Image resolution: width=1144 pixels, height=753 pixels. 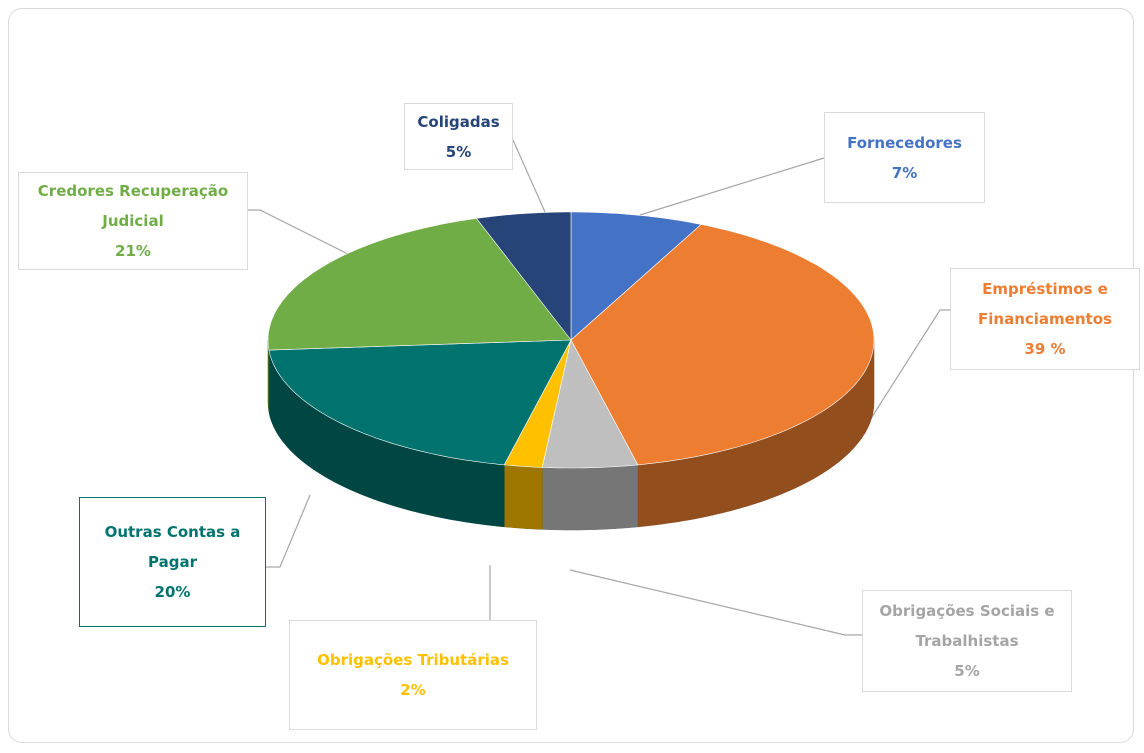 I want to click on data-label: Obrigações Tributárias 2%, so click(x=413, y=675).